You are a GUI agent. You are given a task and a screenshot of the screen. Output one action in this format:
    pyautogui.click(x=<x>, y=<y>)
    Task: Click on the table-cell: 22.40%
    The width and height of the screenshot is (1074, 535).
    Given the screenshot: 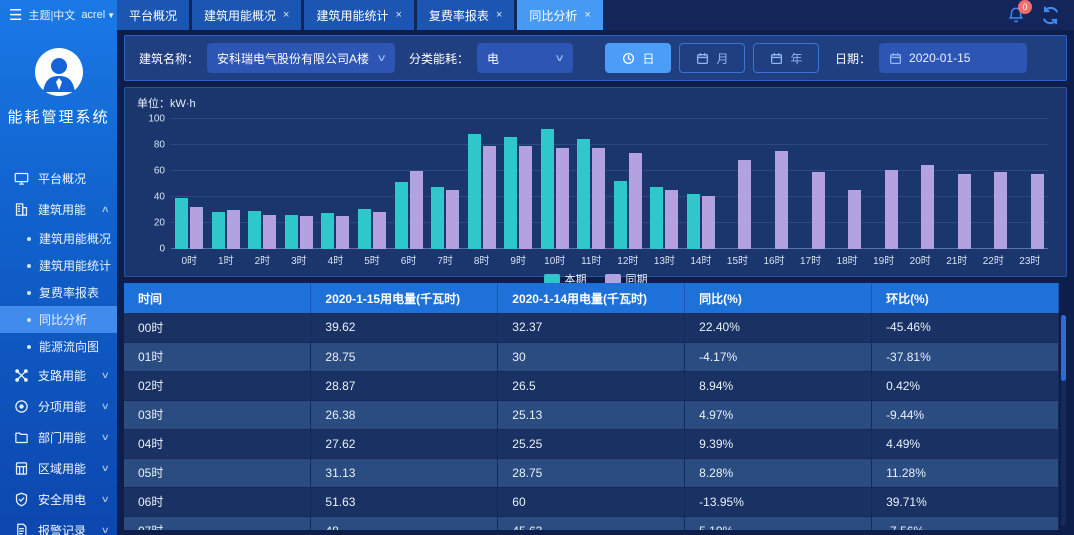 What is the action you would take?
    pyautogui.click(x=778, y=328)
    